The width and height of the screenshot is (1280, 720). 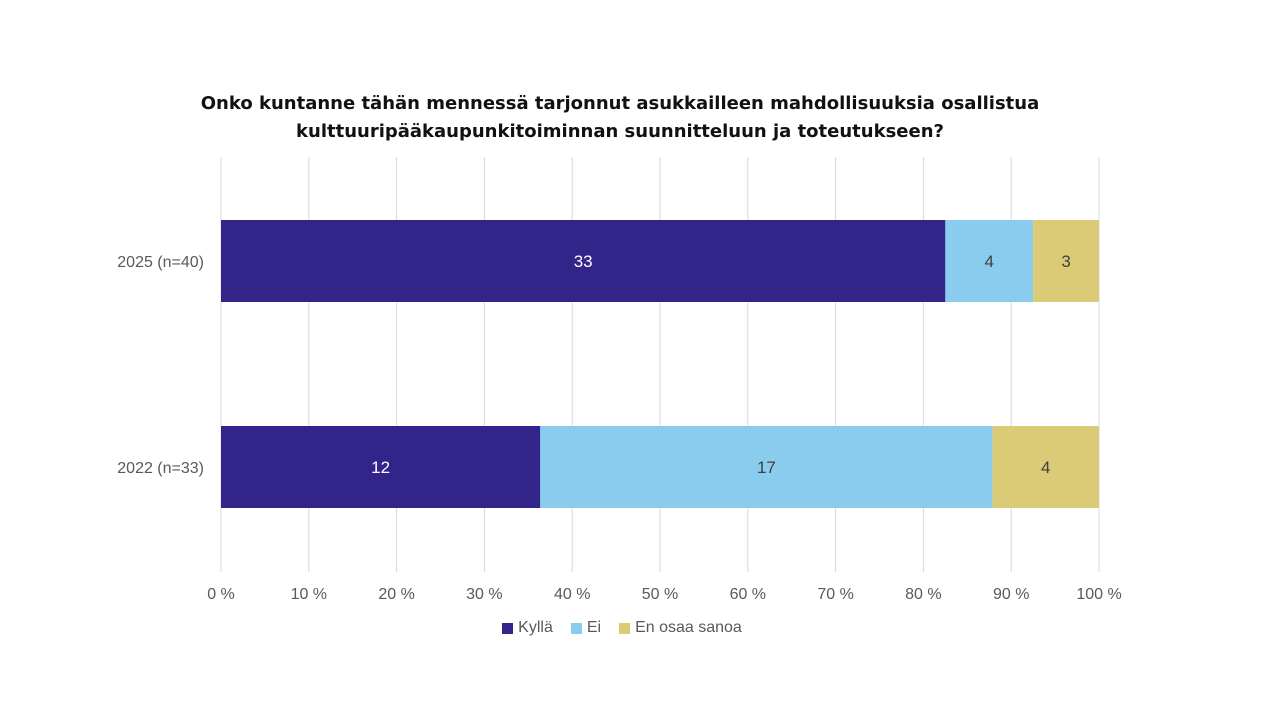 What do you see at coordinates (535, 627) in the screenshot?
I see `legend-label: Kyllä` at bounding box center [535, 627].